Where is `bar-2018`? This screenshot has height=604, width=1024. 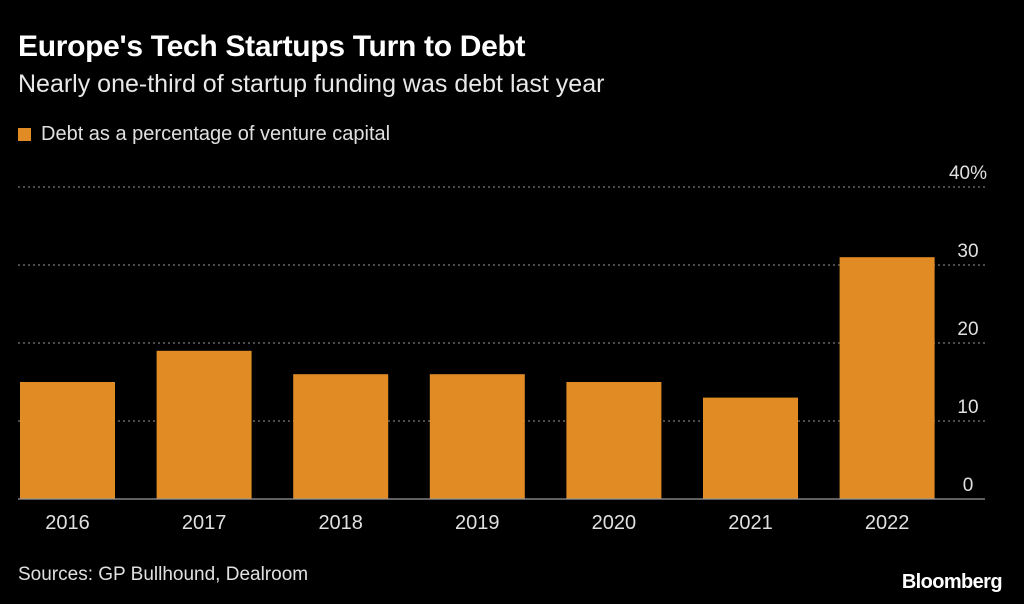 bar-2018 is located at coordinates (341, 436).